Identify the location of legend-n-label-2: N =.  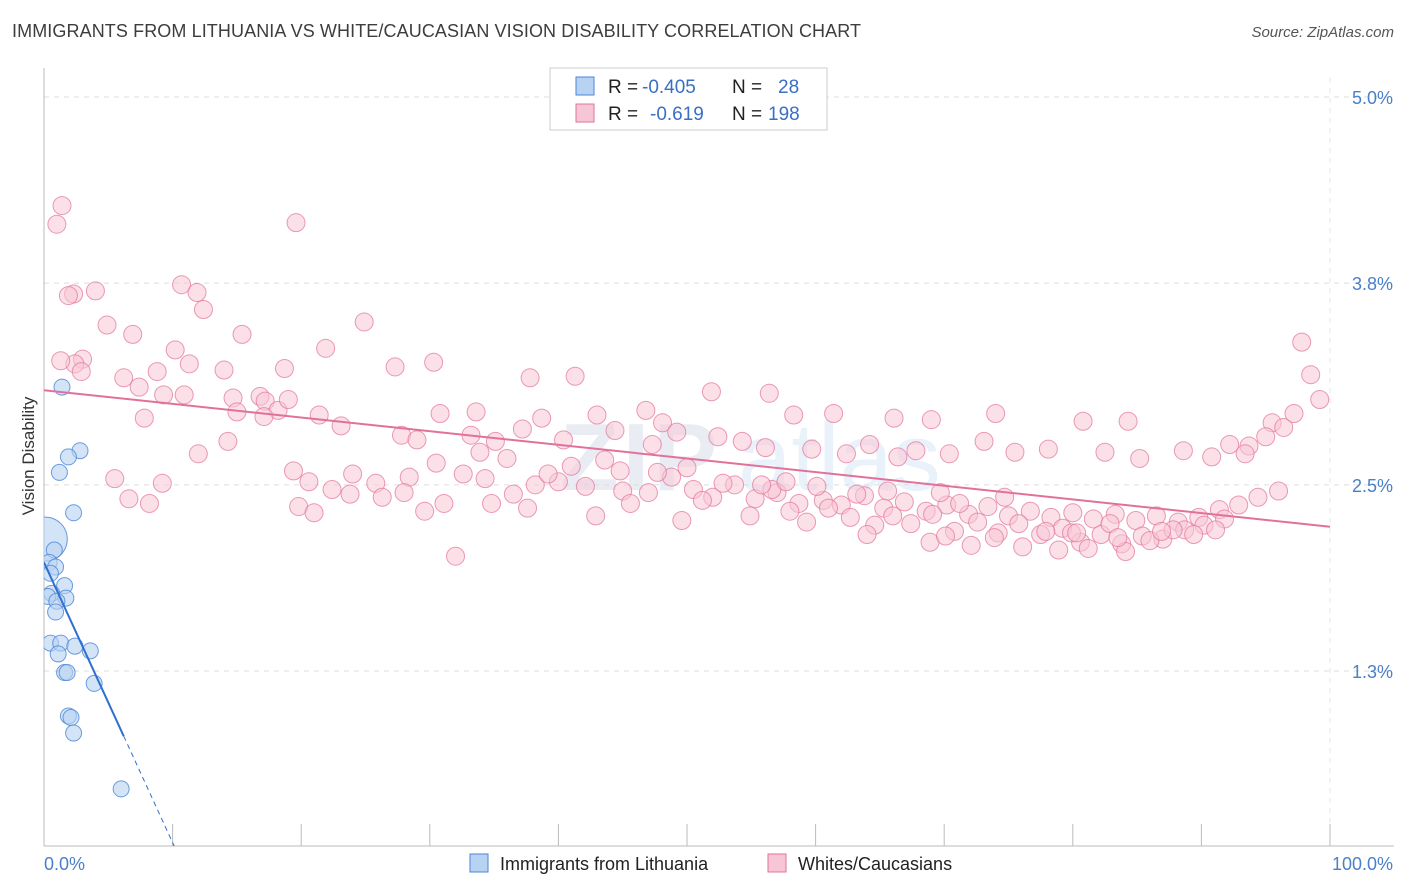
(747, 114).